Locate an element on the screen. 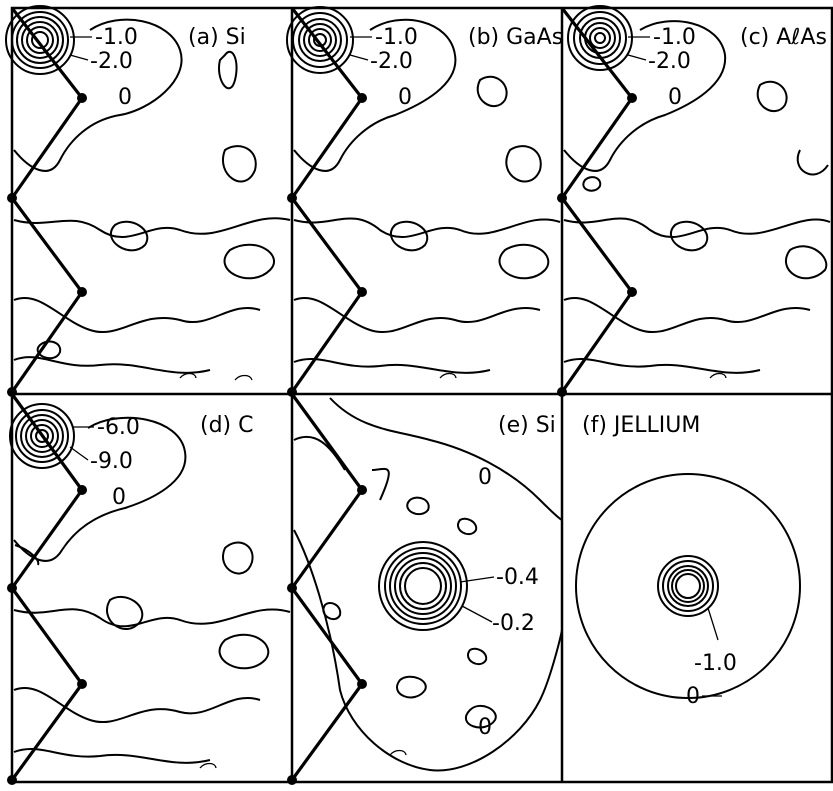 This screenshot has height=791, width=833. panel-c-title: (c) AℓAs is located at coordinates (783, 37).